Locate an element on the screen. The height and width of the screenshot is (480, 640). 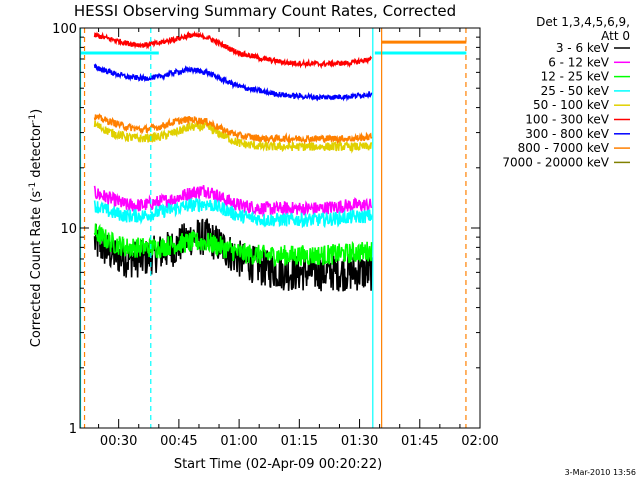
footer-date: 3-Mar-2010 13:56 is located at coordinates (600, 472).